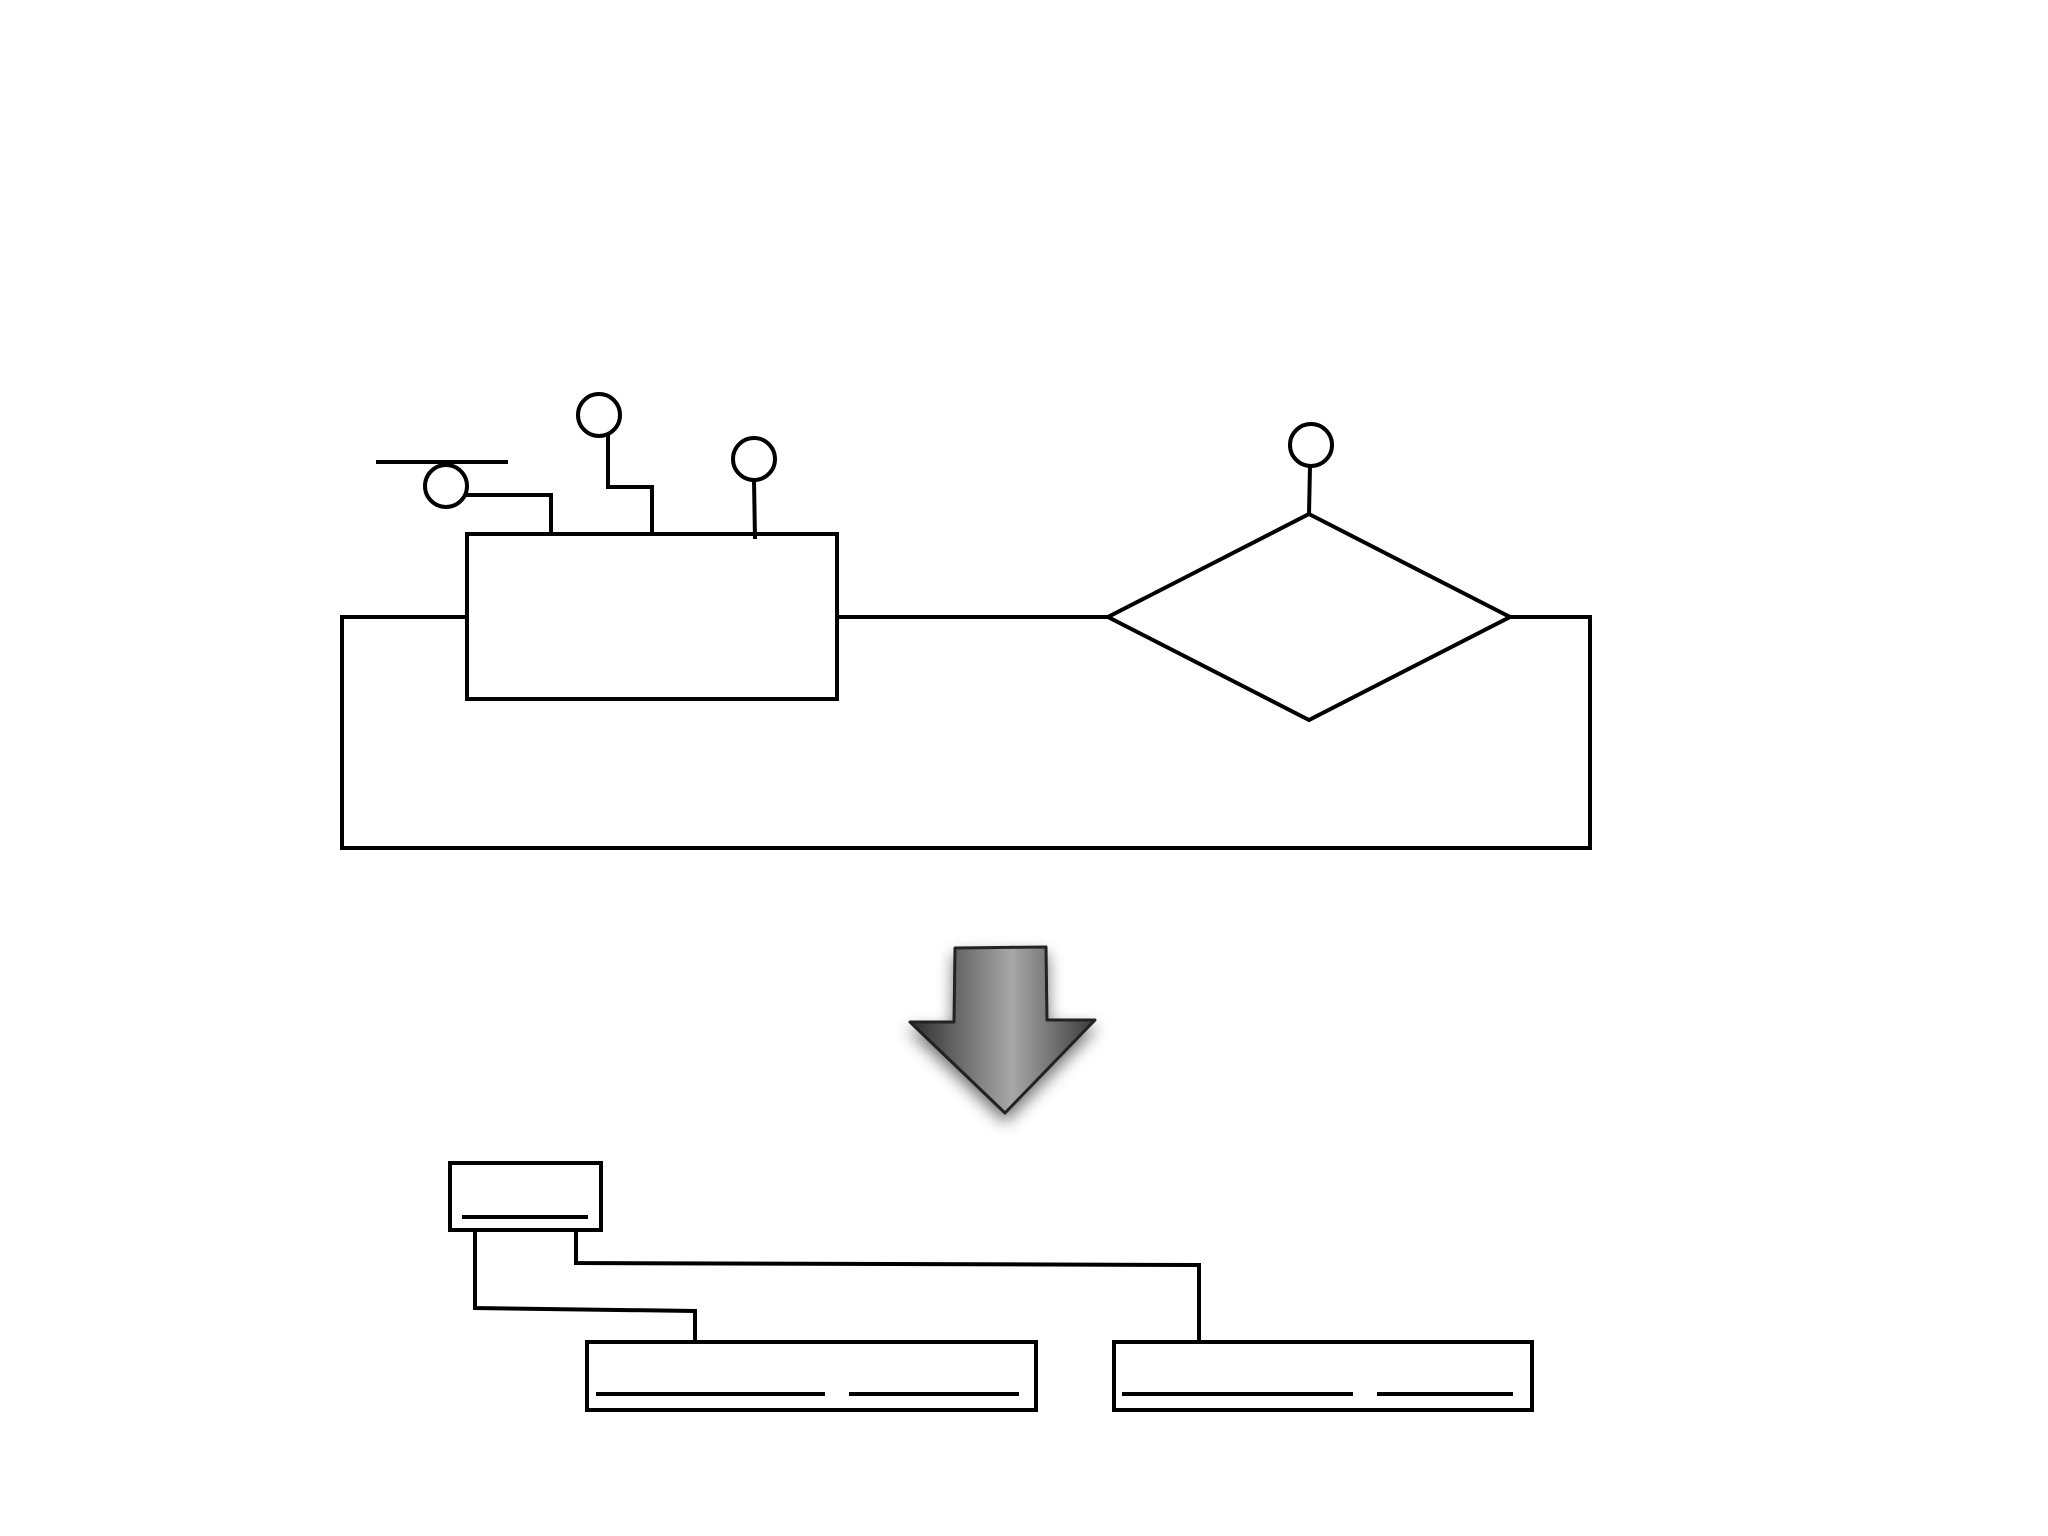  Describe the element at coordinates (966, 732) in the screenshot. I see `loop-connector` at that location.